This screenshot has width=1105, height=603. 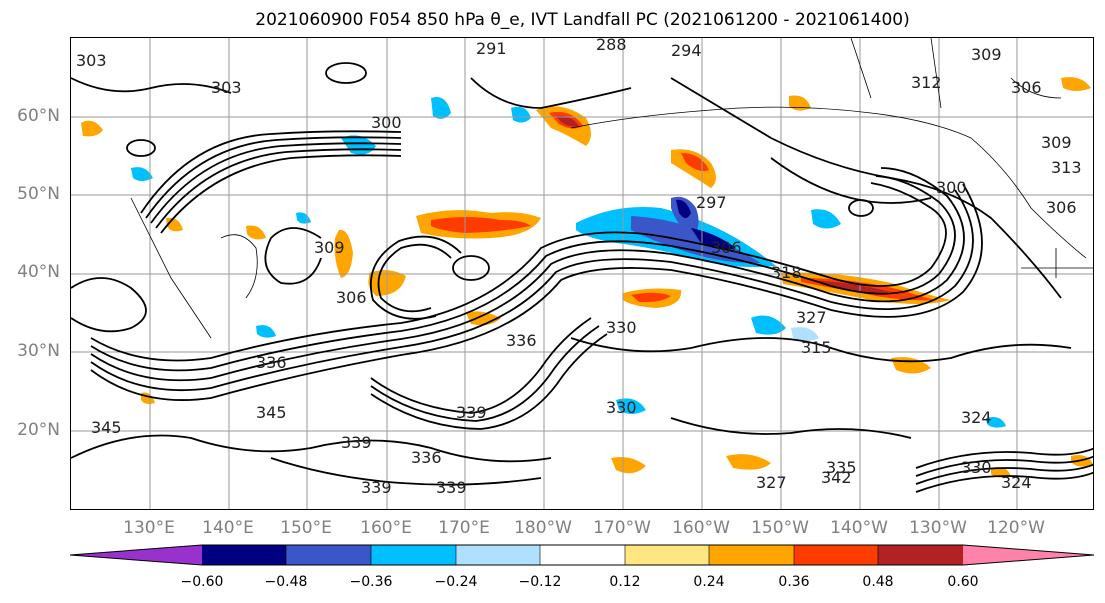 What do you see at coordinates (786, 272) in the screenshot?
I see `contour-label: 318` at bounding box center [786, 272].